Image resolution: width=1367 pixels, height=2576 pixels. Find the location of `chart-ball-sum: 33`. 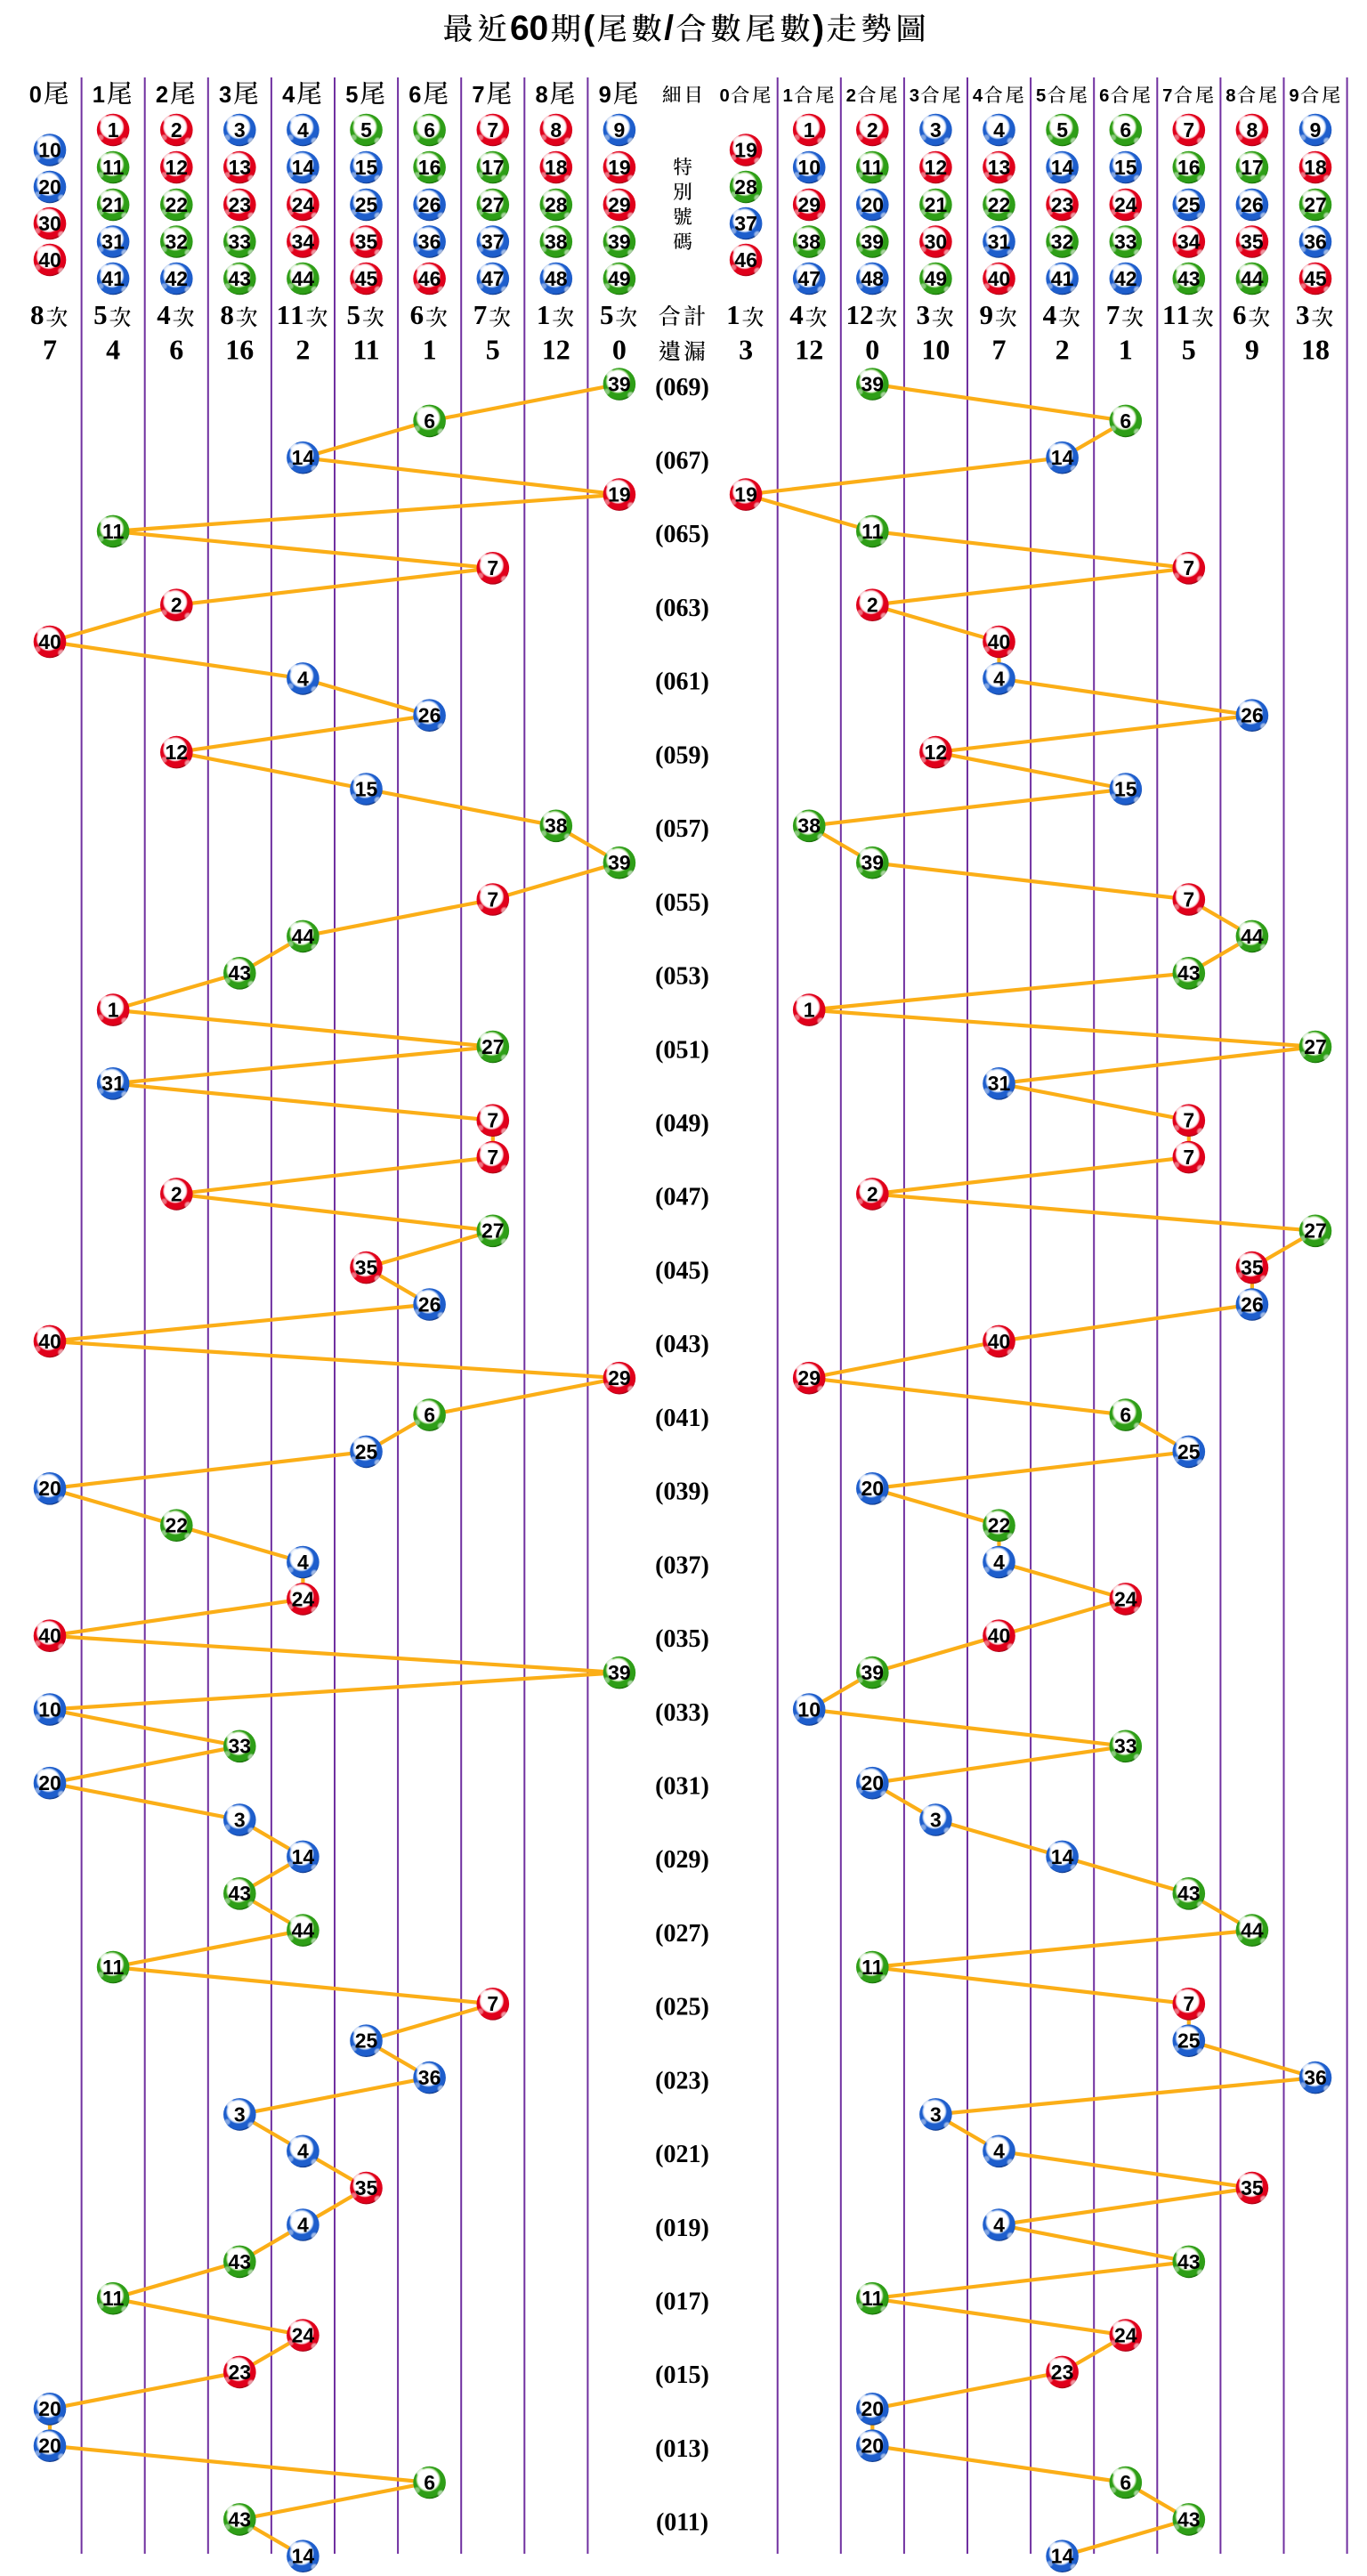

chart-ball-sum: 33 is located at coordinates (1126, 1746).